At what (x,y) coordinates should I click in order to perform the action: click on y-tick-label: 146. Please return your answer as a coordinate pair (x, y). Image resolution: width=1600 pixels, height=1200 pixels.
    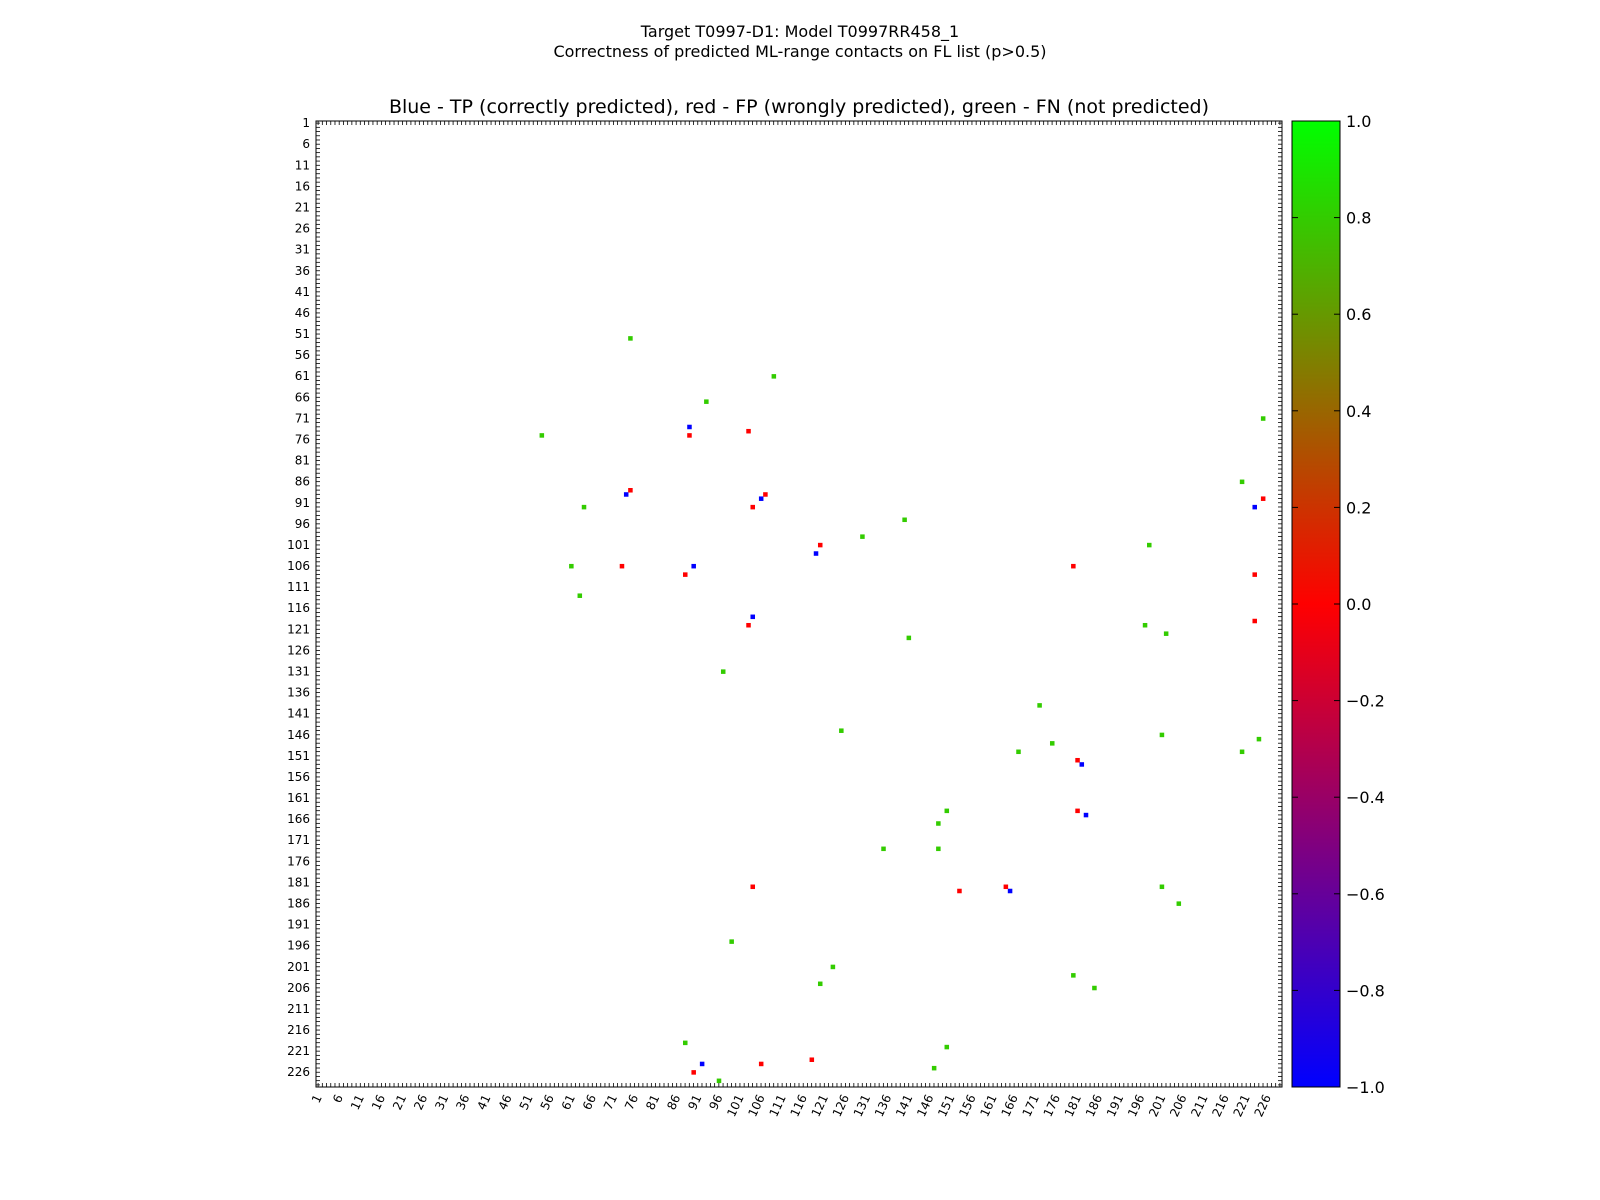
    Looking at the image, I should click on (298, 735).